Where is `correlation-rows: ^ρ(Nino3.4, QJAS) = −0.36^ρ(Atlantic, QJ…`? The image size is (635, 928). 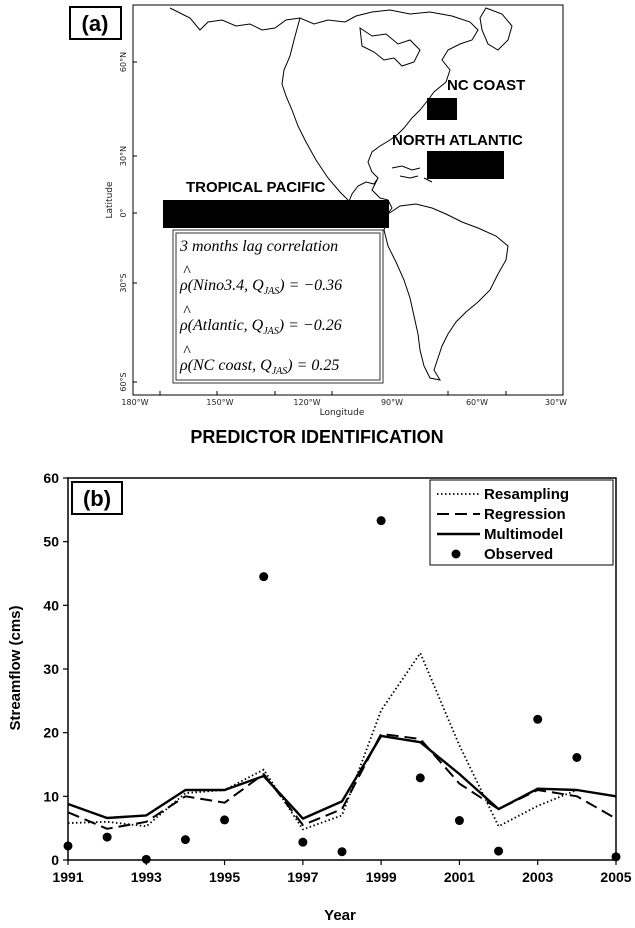
correlation-rows: ^ρ(Nino3.4, QJAS) = −0.36^ρ(Atlantic, QJ… is located at coordinates (260, 320).